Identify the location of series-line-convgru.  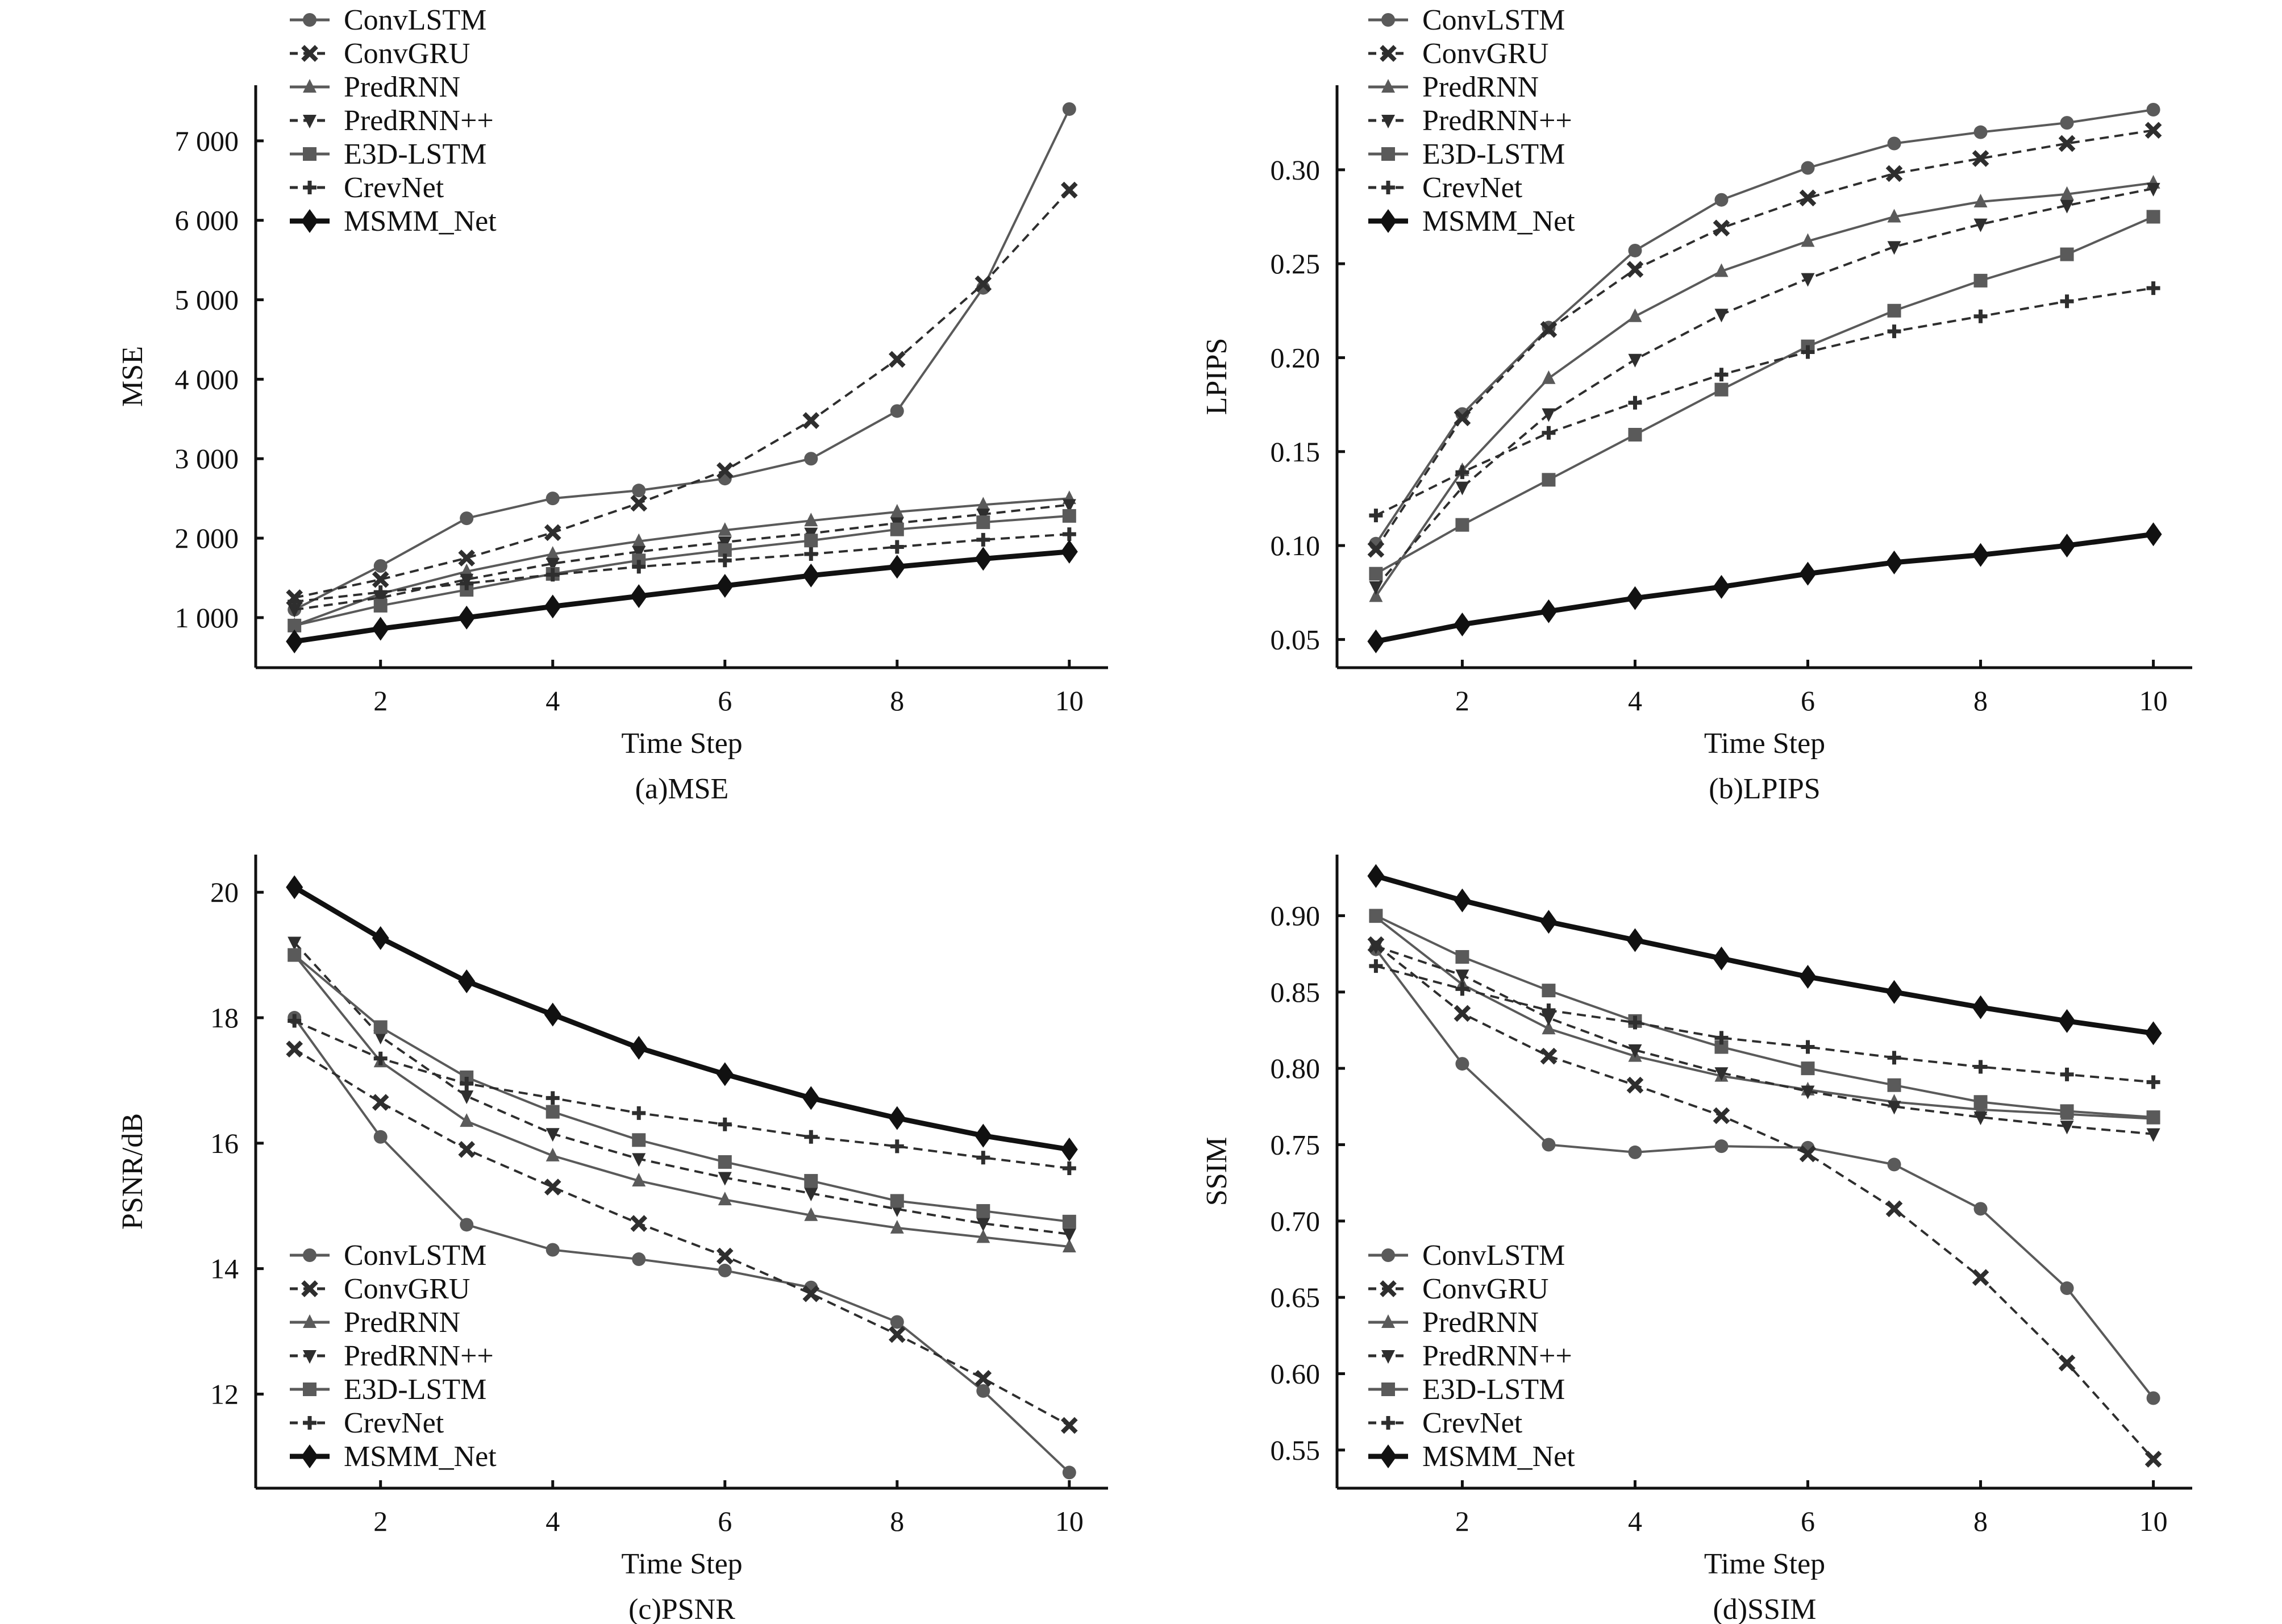
(682, 1237).